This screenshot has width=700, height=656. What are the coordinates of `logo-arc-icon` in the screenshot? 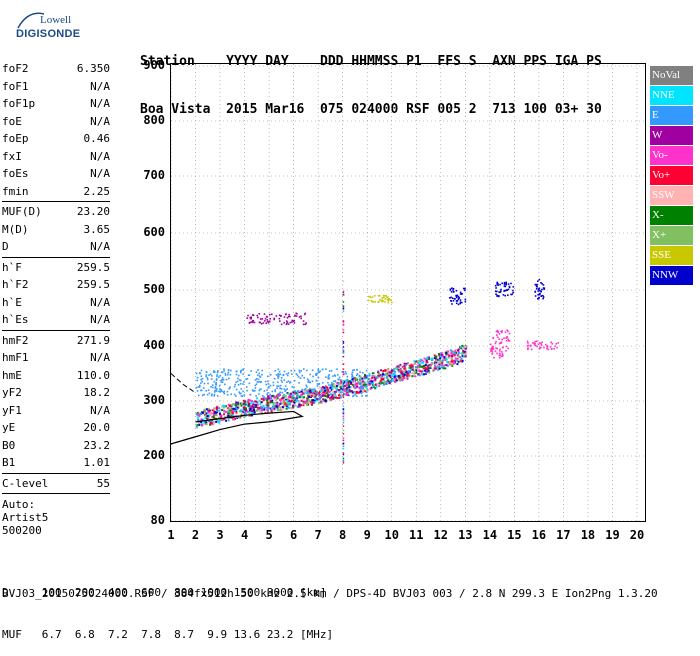 It's located at (31, 20).